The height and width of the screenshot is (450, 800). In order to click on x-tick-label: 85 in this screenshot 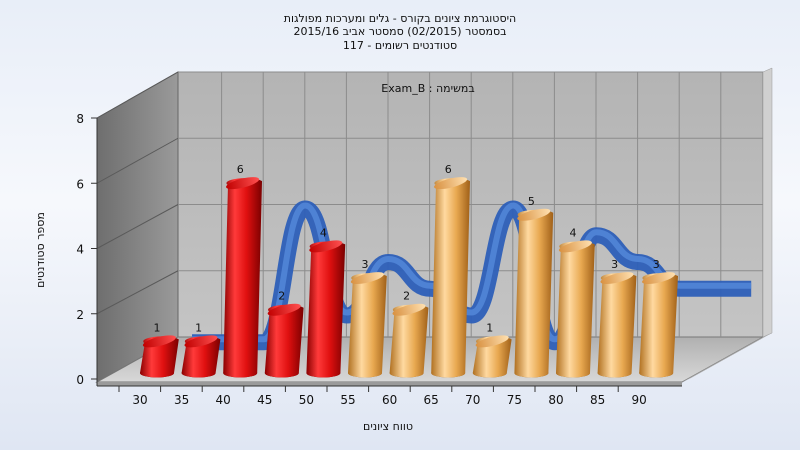, I will do `click(597, 400)`.